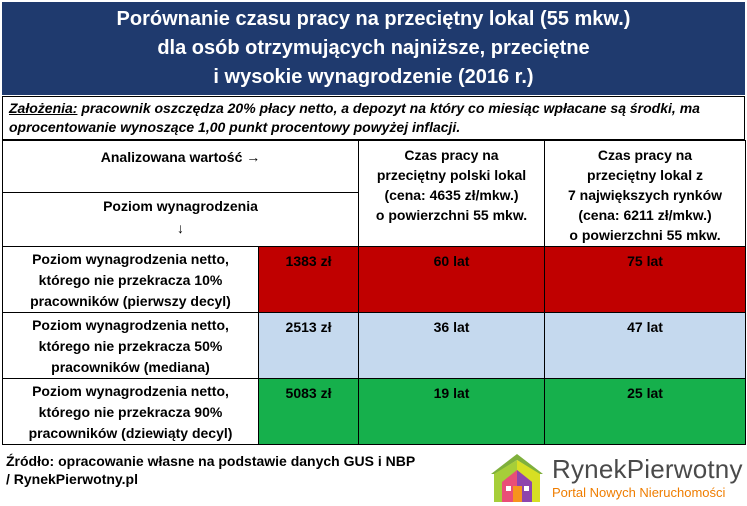  I want to click on col2-line-3: 7 największych rynków, so click(645, 195).